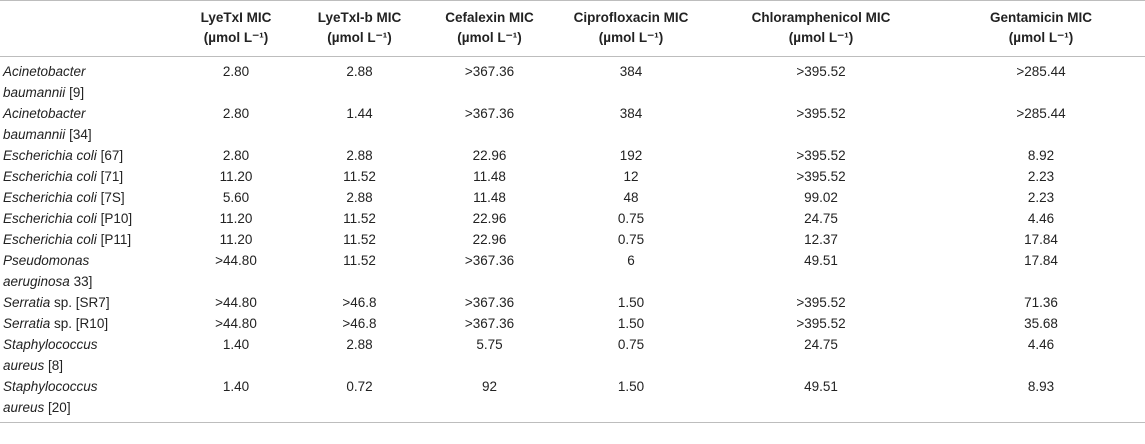  Describe the element at coordinates (489, 27) in the screenshot. I see `header-cefalexin: Cefalexin MIC (µmol L⁻¹)` at that location.